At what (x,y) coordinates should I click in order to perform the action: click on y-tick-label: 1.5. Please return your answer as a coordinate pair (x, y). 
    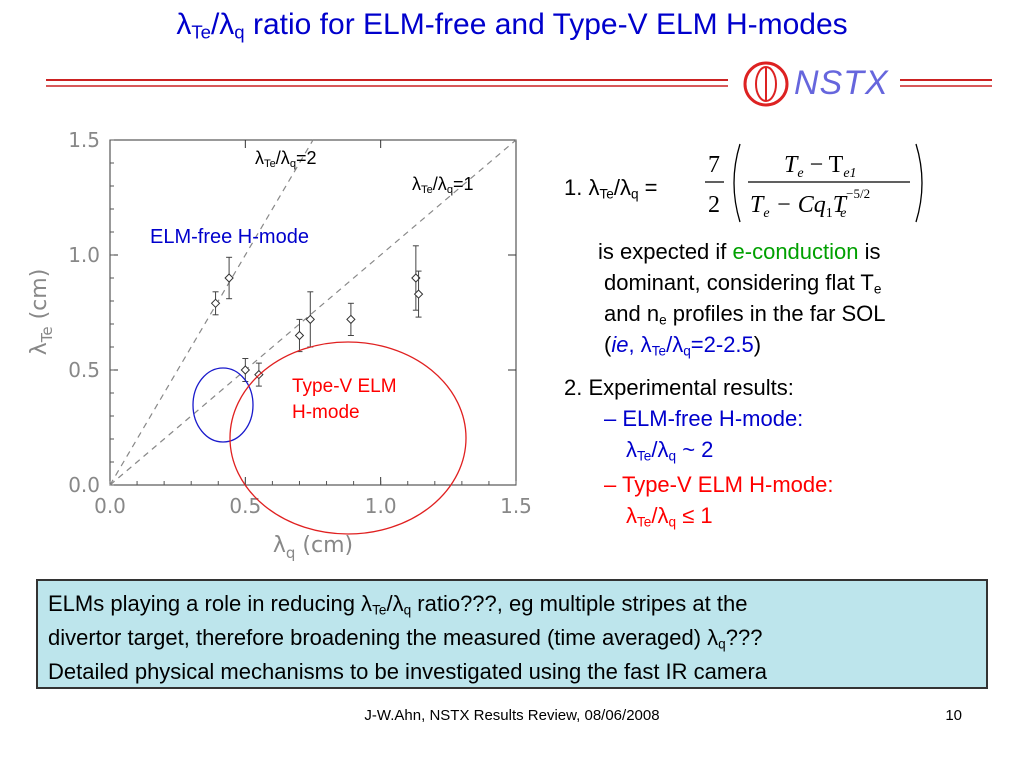
    Looking at the image, I should click on (84, 140).